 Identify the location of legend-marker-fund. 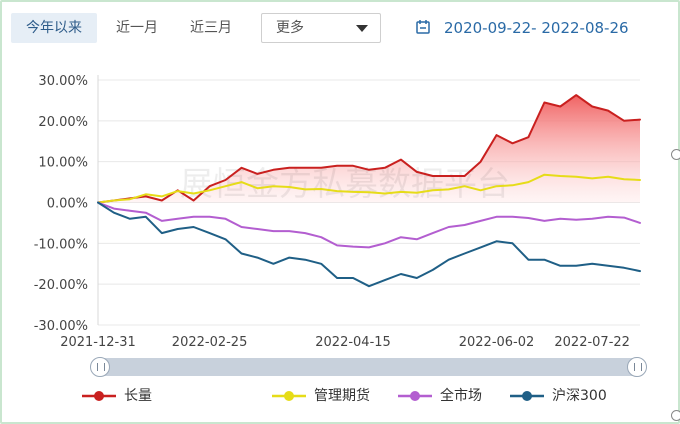
(99, 396).